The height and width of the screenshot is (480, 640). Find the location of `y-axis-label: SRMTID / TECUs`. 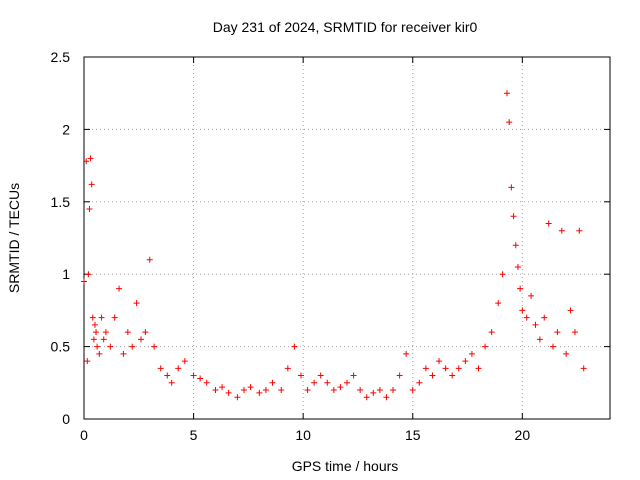

y-axis-label: SRMTID / TECUs is located at coordinates (14, 238).